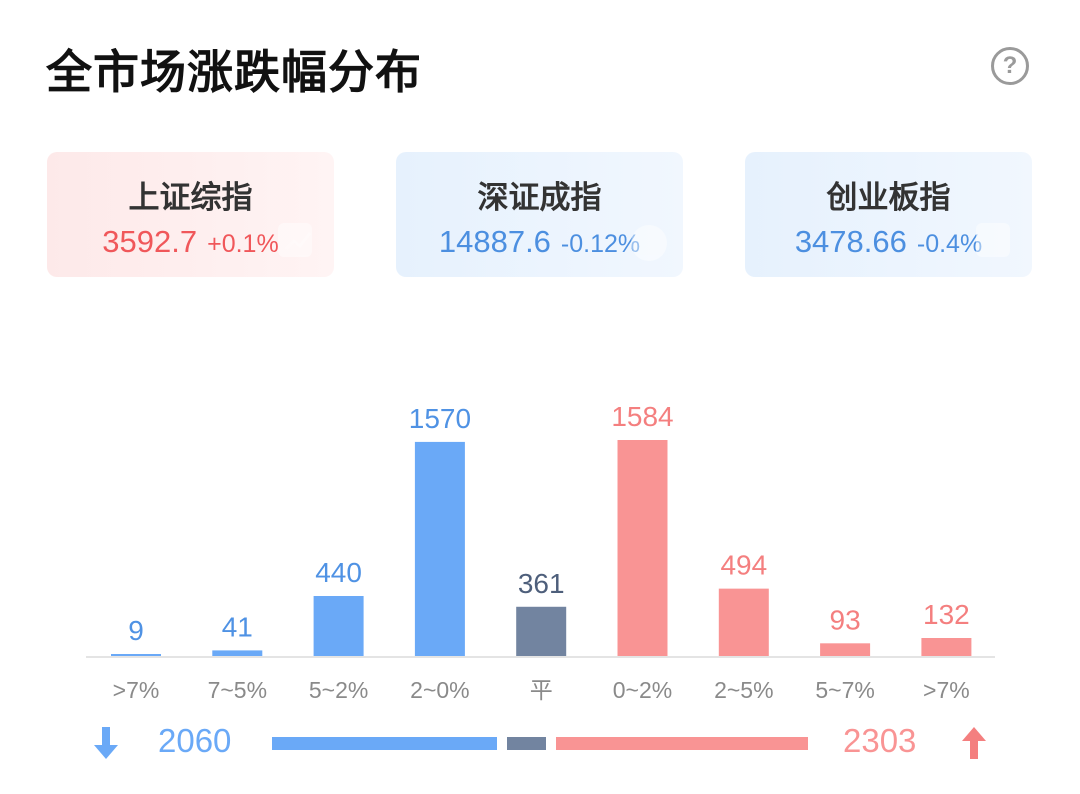  I want to click on bar-value-label: 494, so click(743, 565).